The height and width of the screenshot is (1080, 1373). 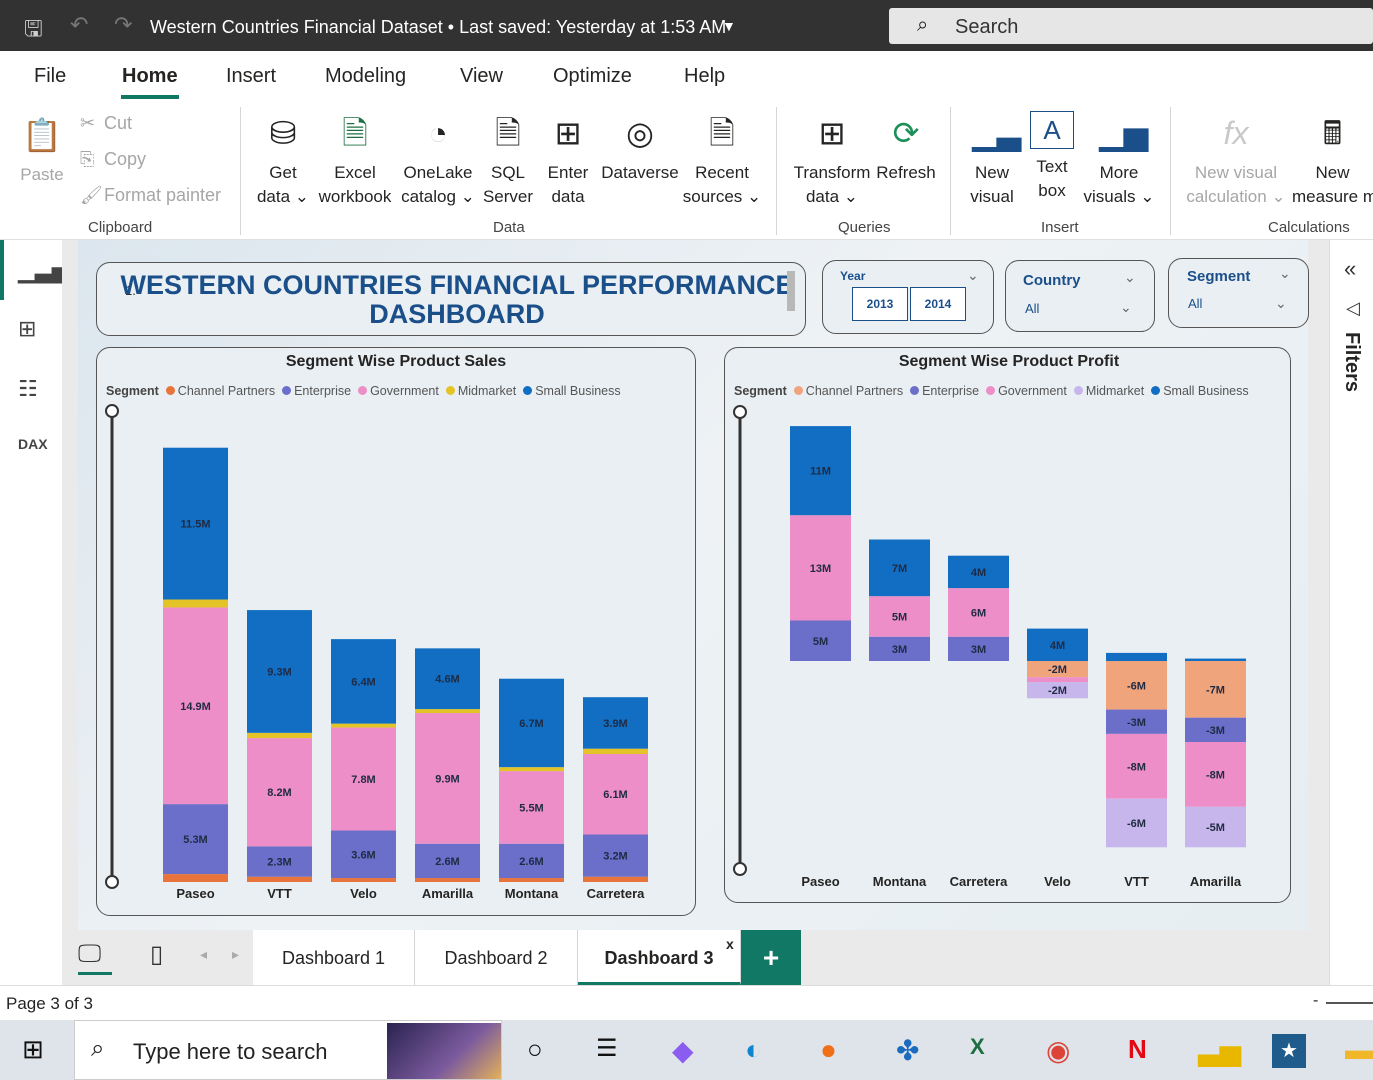 What do you see at coordinates (1352, 362) in the screenshot?
I see `filters-label: Filters` at bounding box center [1352, 362].